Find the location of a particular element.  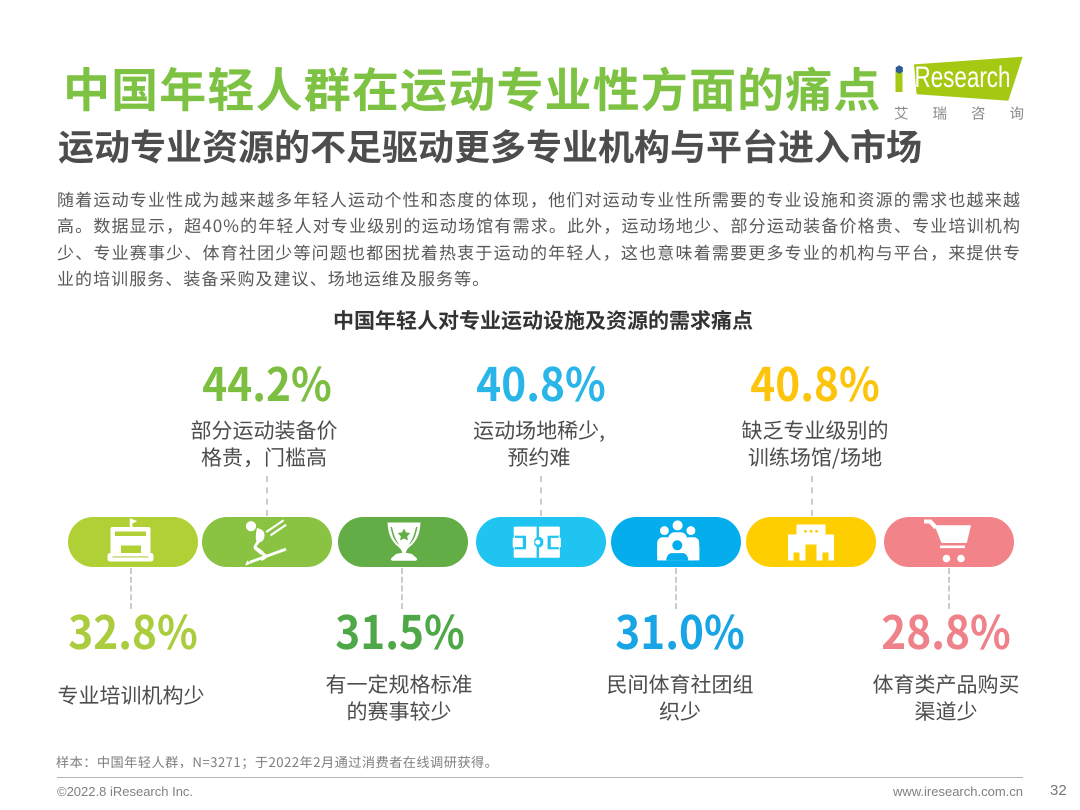

svg-text: Research is located at coordinates (963, 77).